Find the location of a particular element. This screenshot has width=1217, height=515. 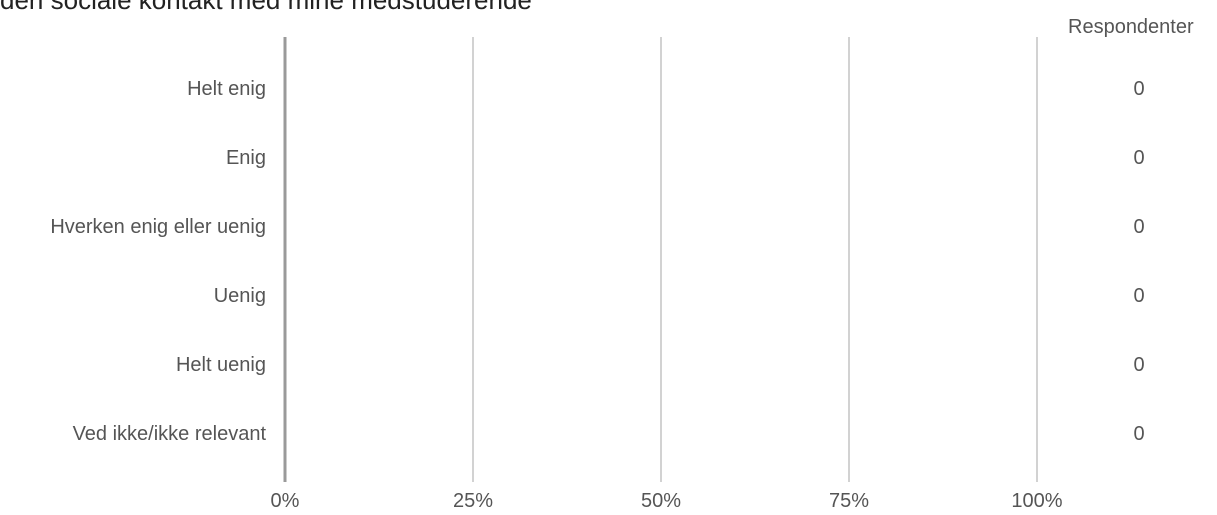

category-label: Ved ikke/ikke relevant is located at coordinates (170, 434).